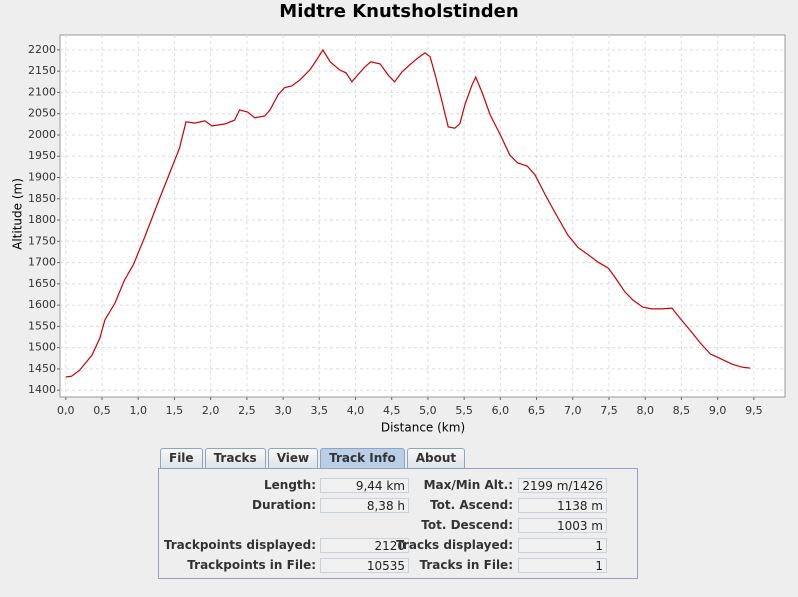 Image resolution: width=798 pixels, height=597 pixels. What do you see at coordinates (42, 198) in the screenshot?
I see `y-tick-label: 1850` at bounding box center [42, 198].